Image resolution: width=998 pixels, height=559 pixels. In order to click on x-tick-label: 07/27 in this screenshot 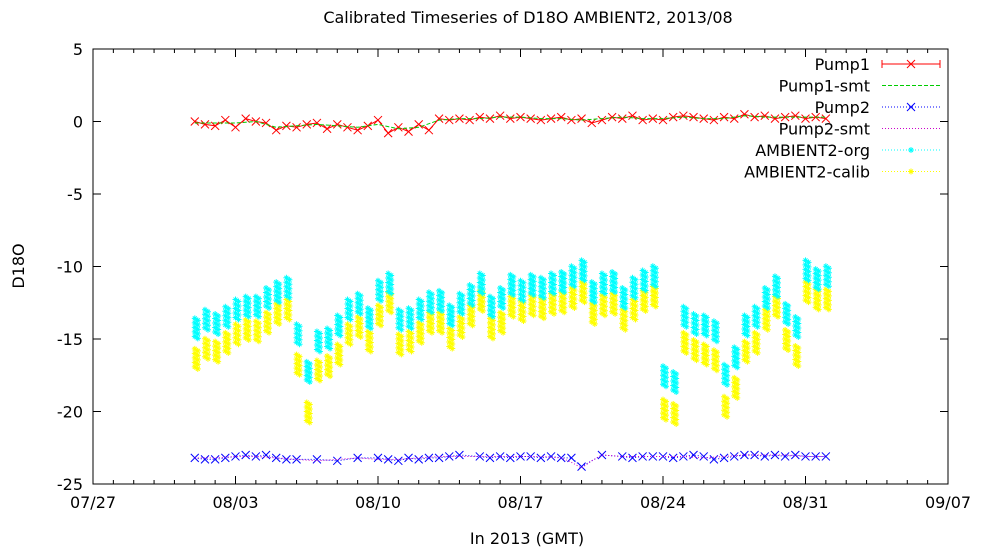, I will do `click(93, 502)`.